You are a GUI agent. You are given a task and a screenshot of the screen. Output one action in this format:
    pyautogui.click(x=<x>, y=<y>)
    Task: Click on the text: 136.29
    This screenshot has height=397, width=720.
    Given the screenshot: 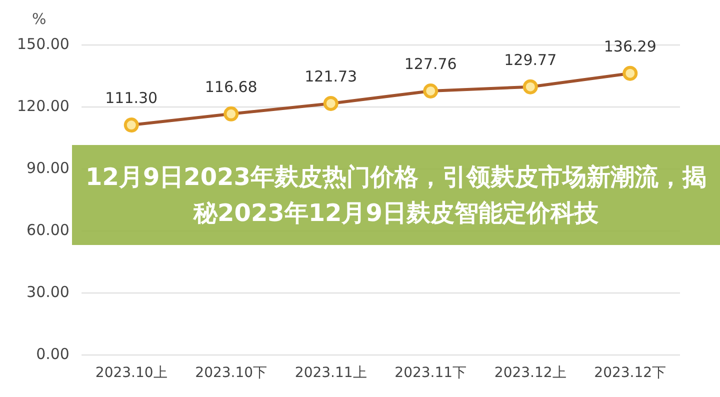 What is the action you would take?
    pyautogui.click(x=630, y=46)
    